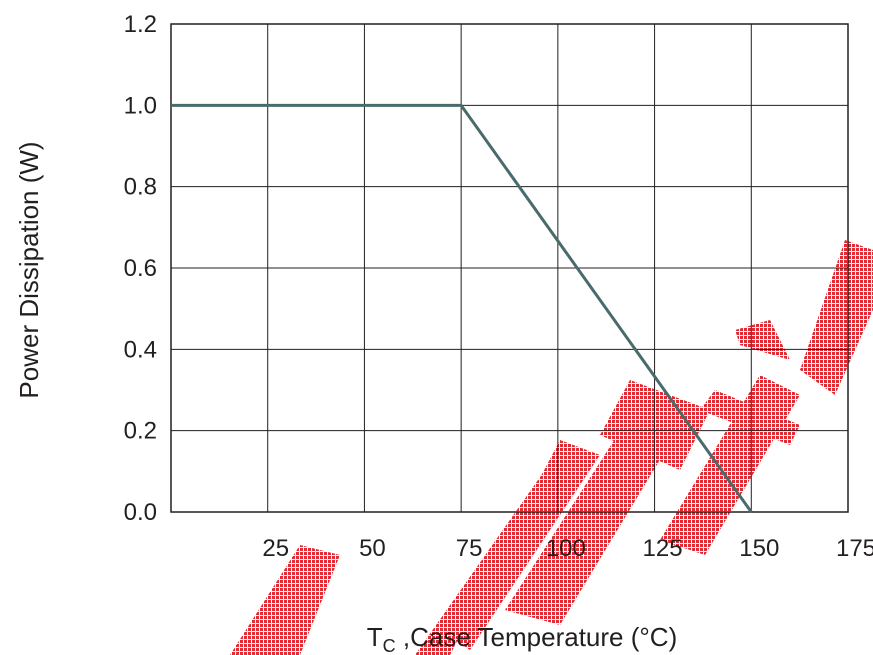 The height and width of the screenshot is (655, 873). I want to click on x-tick-label: 75, so click(469, 548).